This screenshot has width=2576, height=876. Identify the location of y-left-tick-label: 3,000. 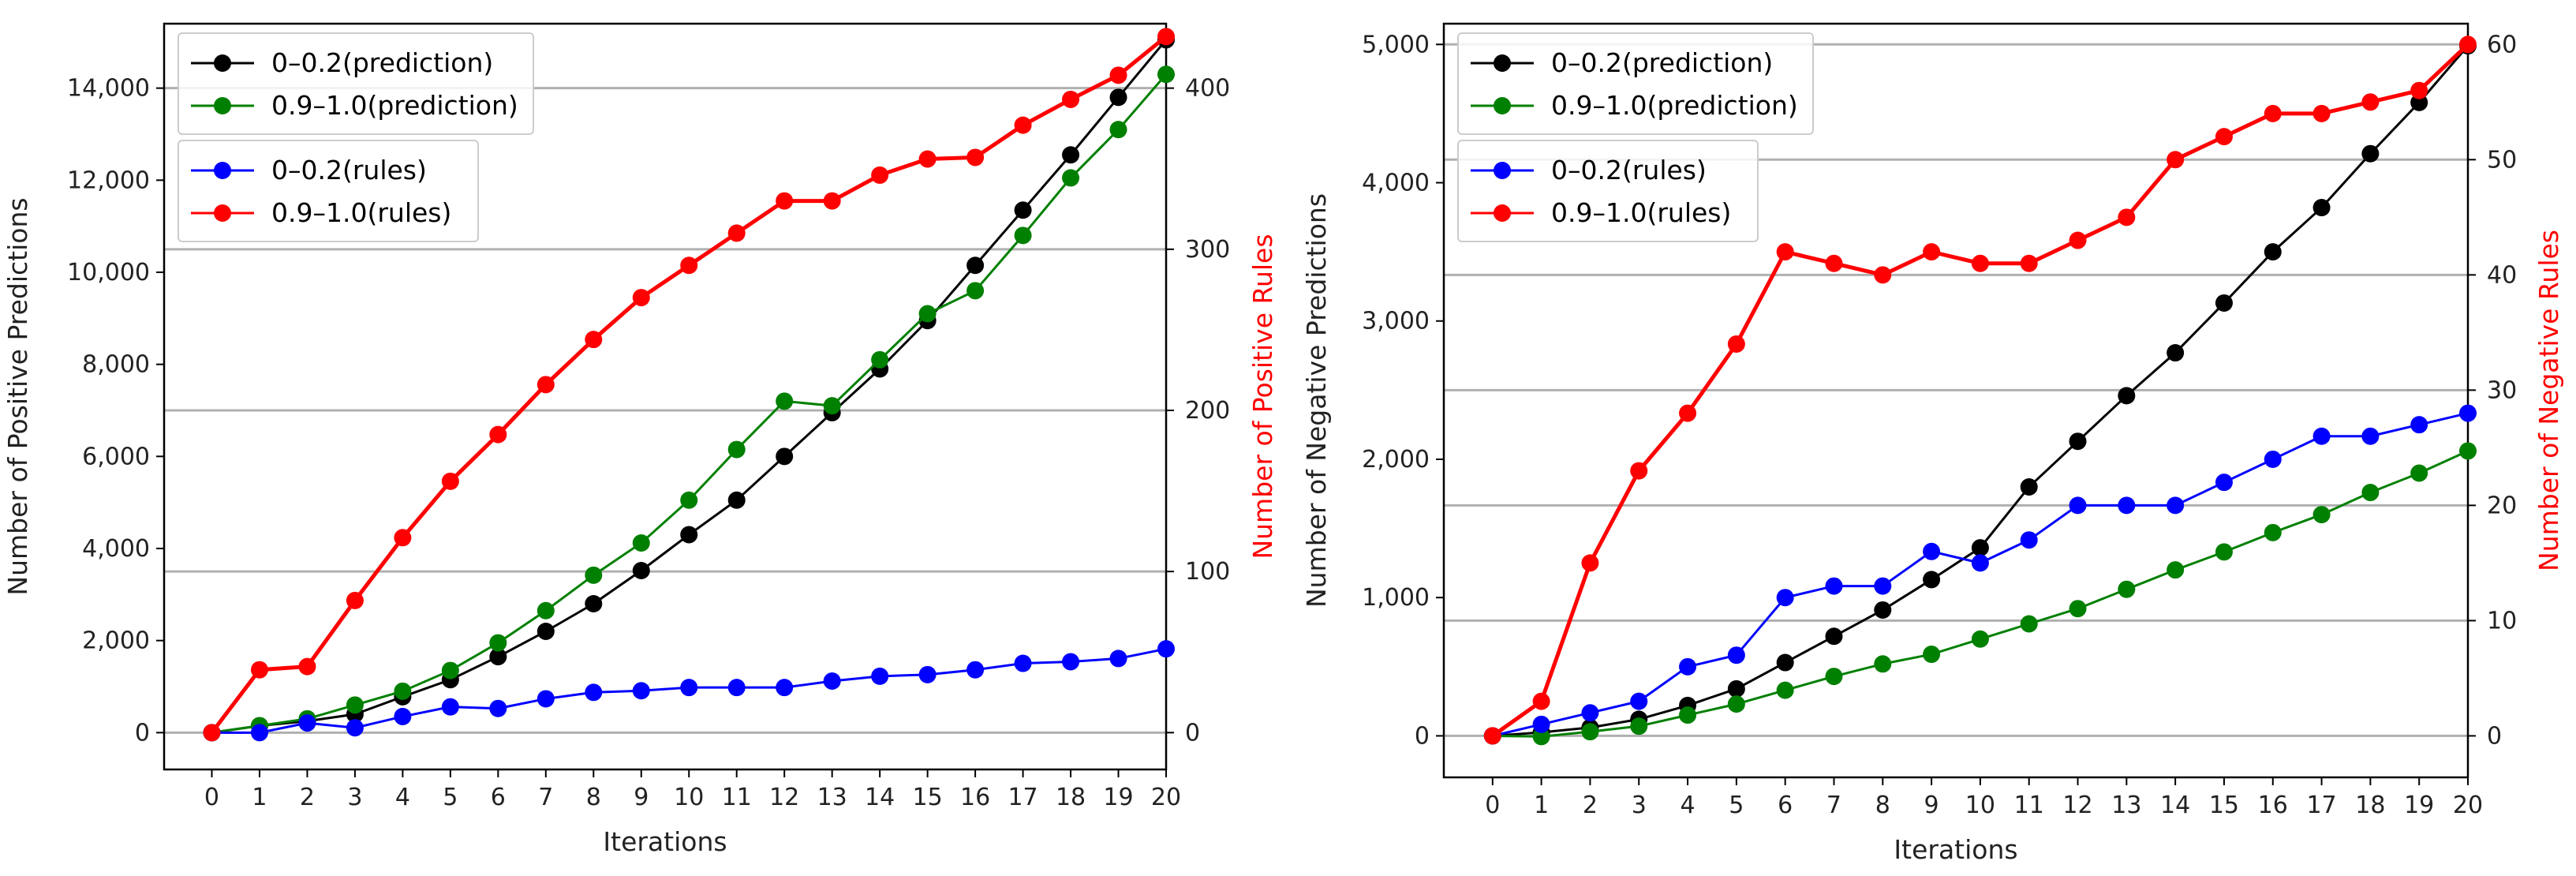
(1396, 321).